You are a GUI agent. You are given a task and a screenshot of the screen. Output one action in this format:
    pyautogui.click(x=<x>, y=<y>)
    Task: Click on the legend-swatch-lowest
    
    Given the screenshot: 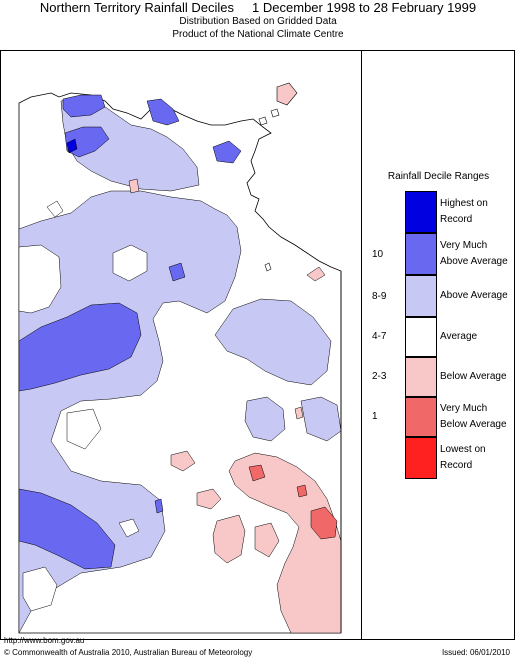 What is the action you would take?
    pyautogui.click(x=421, y=458)
    